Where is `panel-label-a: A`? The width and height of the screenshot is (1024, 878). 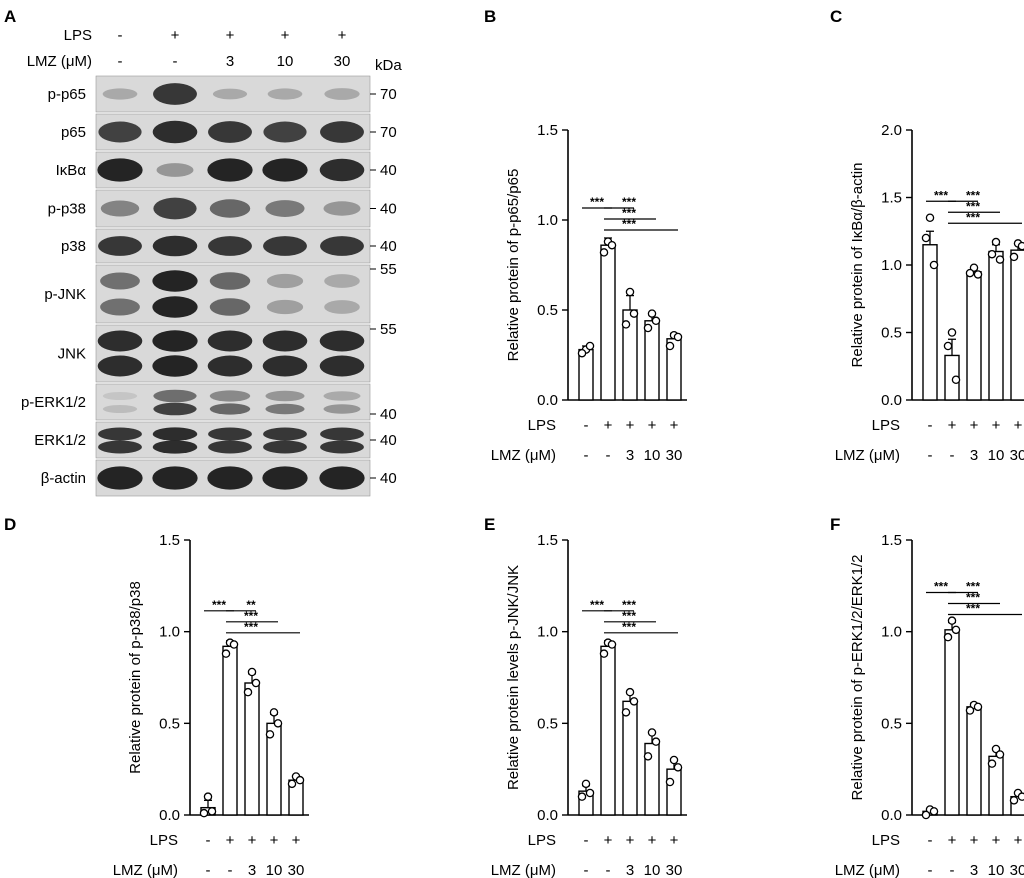
panel-label-a: A is located at coordinates (10, 16).